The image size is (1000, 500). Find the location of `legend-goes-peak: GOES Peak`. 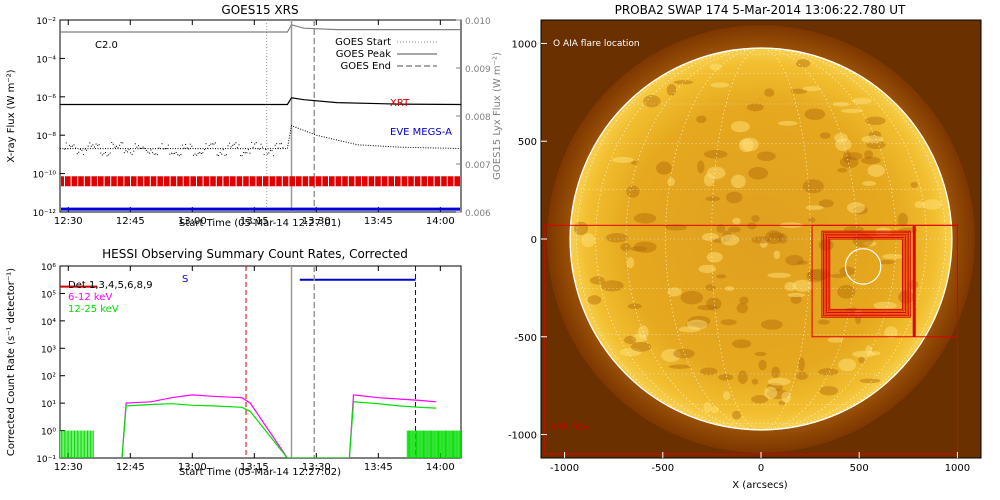

legend-goes-peak: GOES Peak is located at coordinates (363, 54).